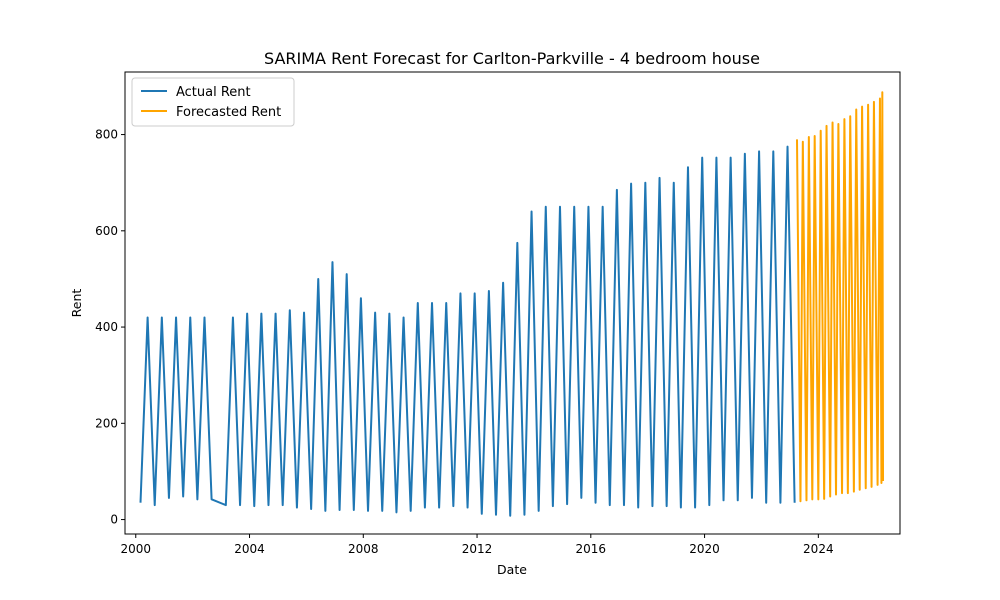 The width and height of the screenshot is (1000, 600). Describe the element at coordinates (76, 303) in the screenshot. I see `y-axis-title: Rent` at that location.